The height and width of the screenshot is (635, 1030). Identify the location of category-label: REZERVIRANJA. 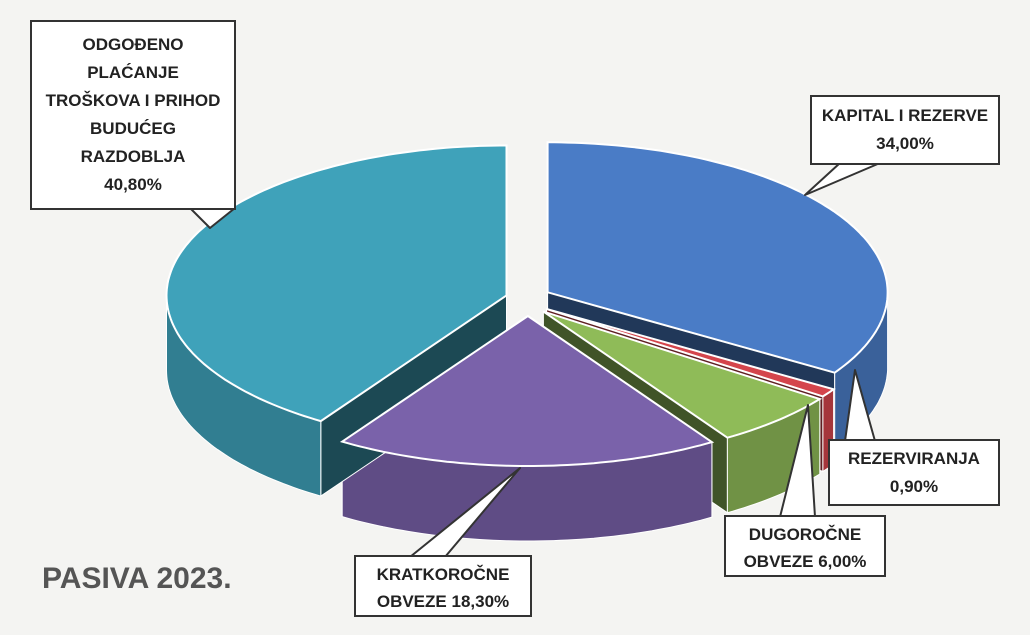
(914, 458).